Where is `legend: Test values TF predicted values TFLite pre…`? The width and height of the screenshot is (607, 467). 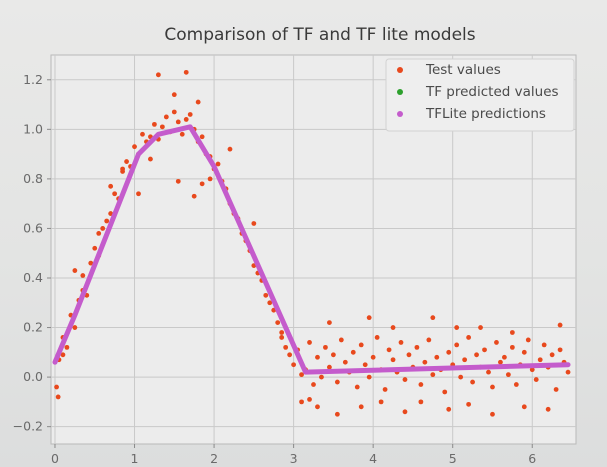
legend: Test values TF predicted values TFLite pre… is located at coordinates (480, 95).